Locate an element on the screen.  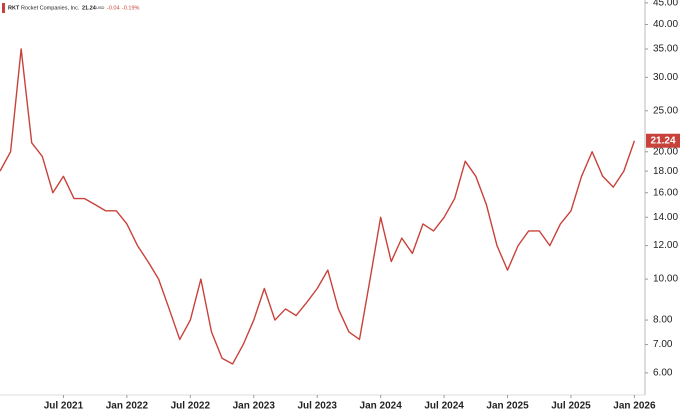
last-price-label: 21.24 is located at coordinates (662, 140).